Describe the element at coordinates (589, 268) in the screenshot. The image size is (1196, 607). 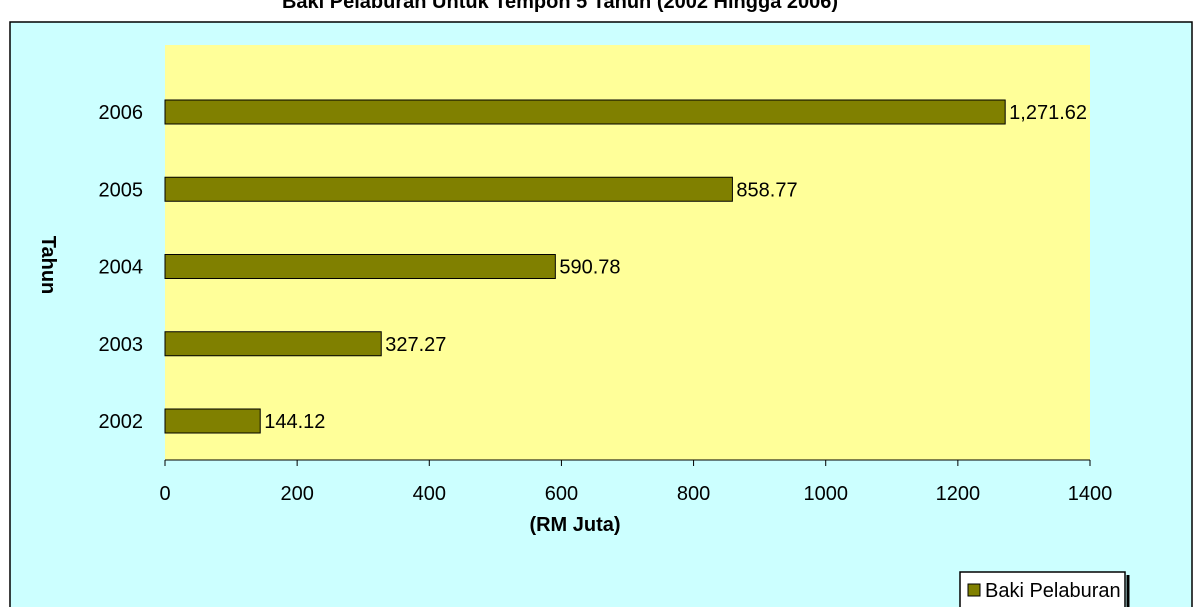
I see `data-label: 590.78` at that location.